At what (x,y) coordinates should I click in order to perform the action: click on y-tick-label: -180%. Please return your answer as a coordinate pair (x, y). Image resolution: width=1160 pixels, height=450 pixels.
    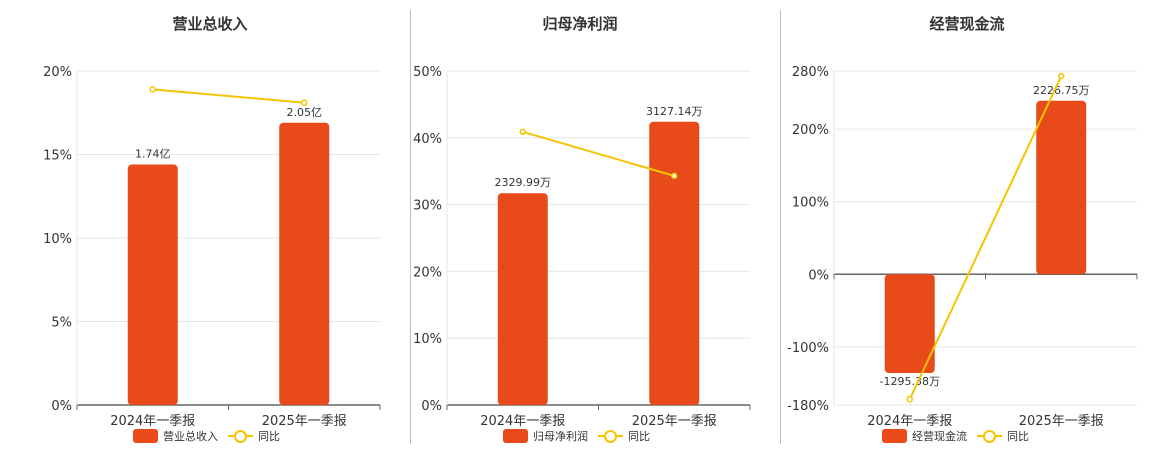
    Looking at the image, I should click on (808, 406).